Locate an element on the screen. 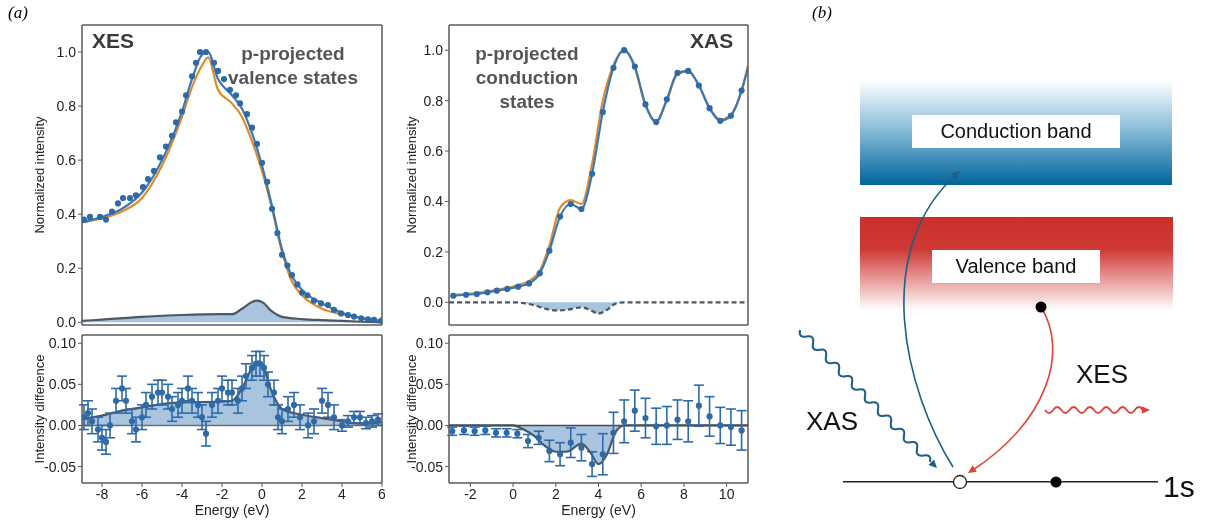 This screenshot has height=525, width=1223. annotation: XAS is located at coordinates (712, 41).